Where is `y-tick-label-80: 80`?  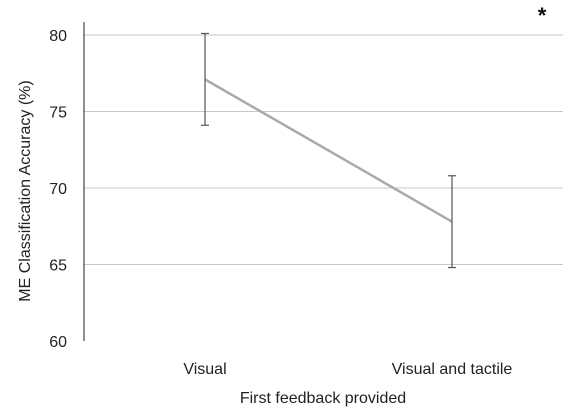 y-tick-label-80: 80 is located at coordinates (58, 36).